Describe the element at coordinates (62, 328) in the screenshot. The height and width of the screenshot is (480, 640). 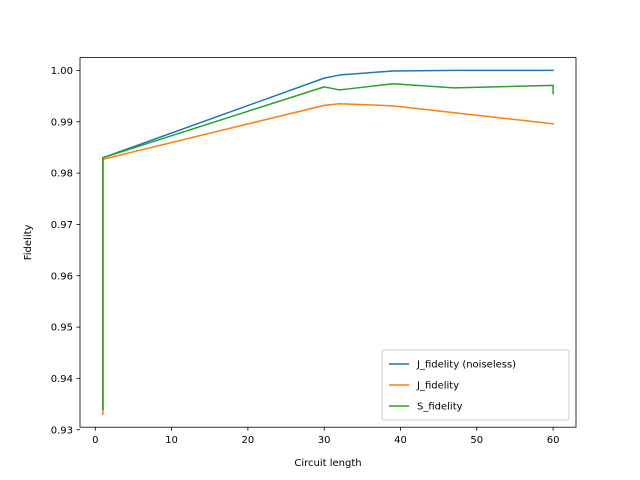
I see `y-tick-label: 0.95` at that location.